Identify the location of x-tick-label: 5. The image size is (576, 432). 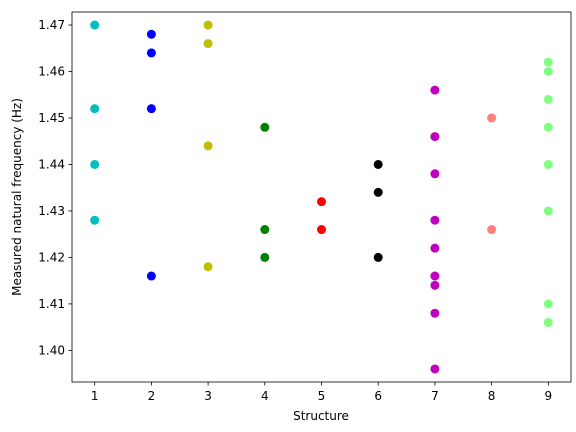
(322, 396).